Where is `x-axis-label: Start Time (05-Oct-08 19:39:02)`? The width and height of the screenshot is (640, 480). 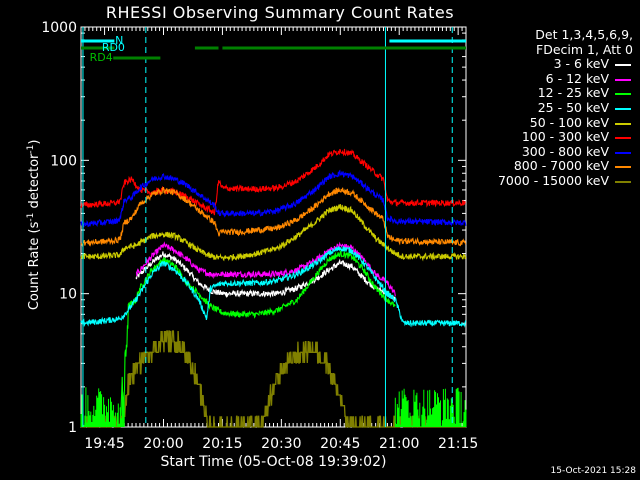 x-axis-label: Start Time (05-Oct-08 19:39:02) is located at coordinates (273, 462).